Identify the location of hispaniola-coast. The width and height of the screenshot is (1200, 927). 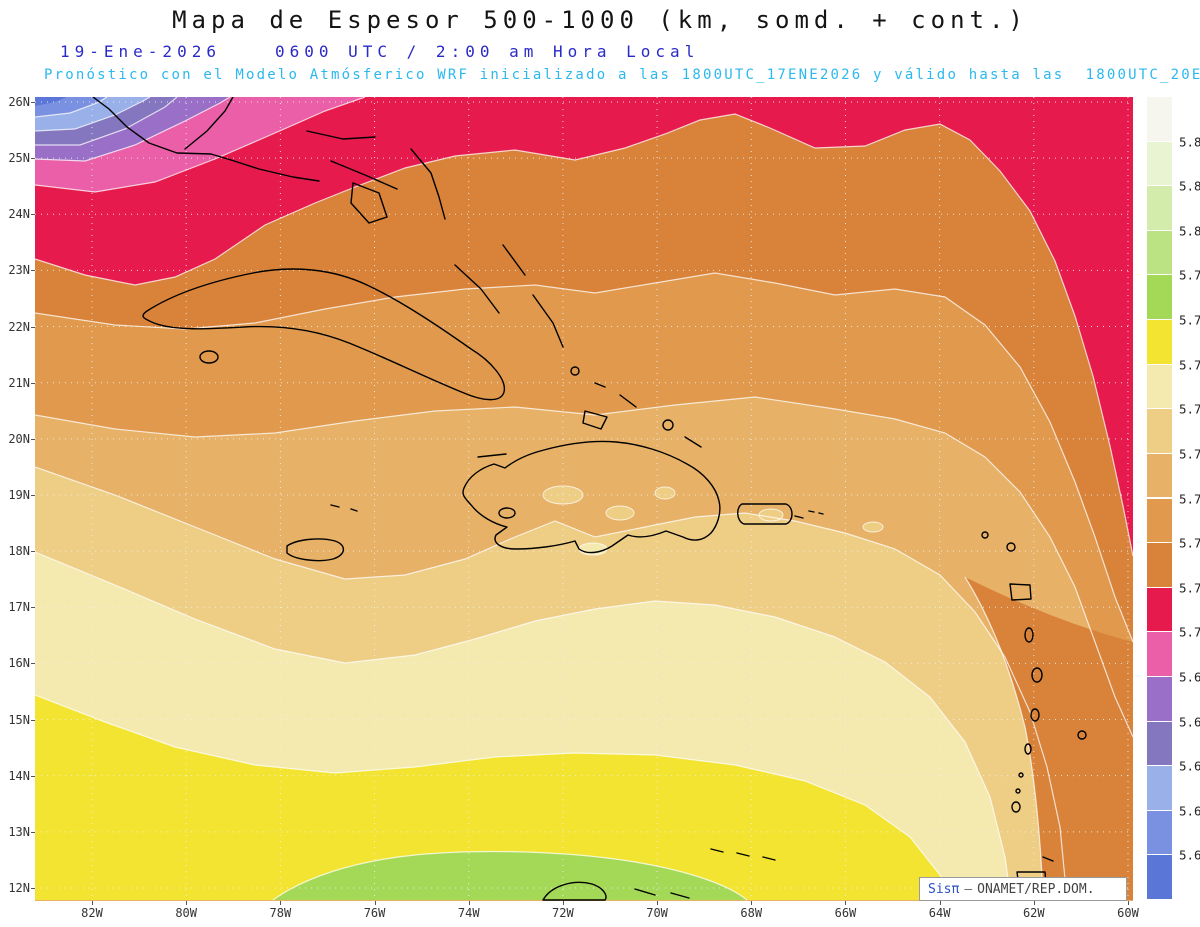
(591, 497).